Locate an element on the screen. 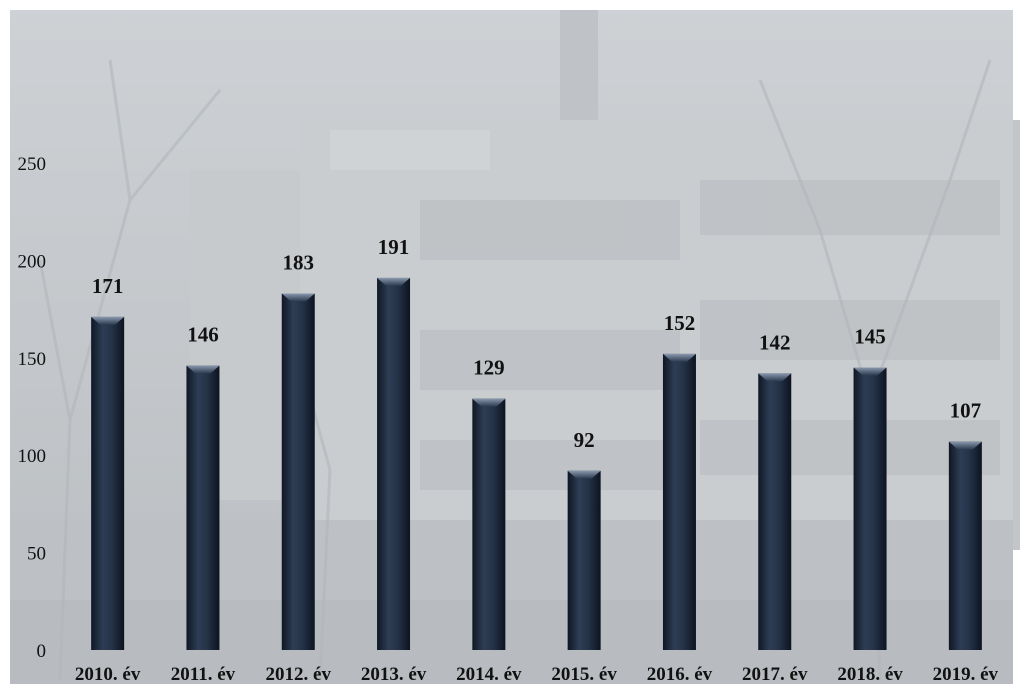 Image resolution: width=1023 pixels, height=694 pixels. x-tick-label-5: 2014. év is located at coordinates (489, 674).